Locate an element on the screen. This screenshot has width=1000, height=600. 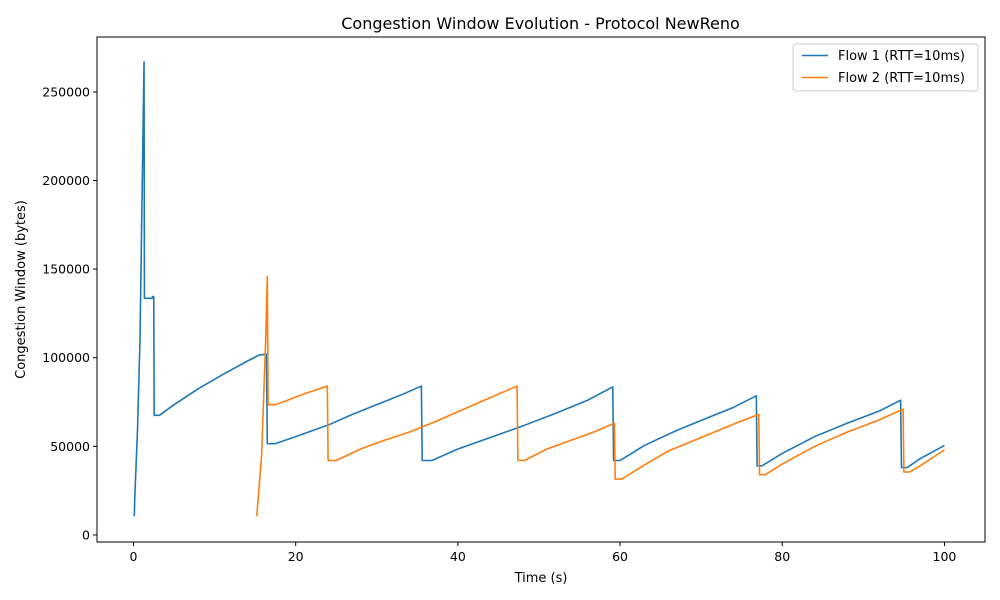
y-axis-label: Congestion Window (bytes) is located at coordinates (21, 289).